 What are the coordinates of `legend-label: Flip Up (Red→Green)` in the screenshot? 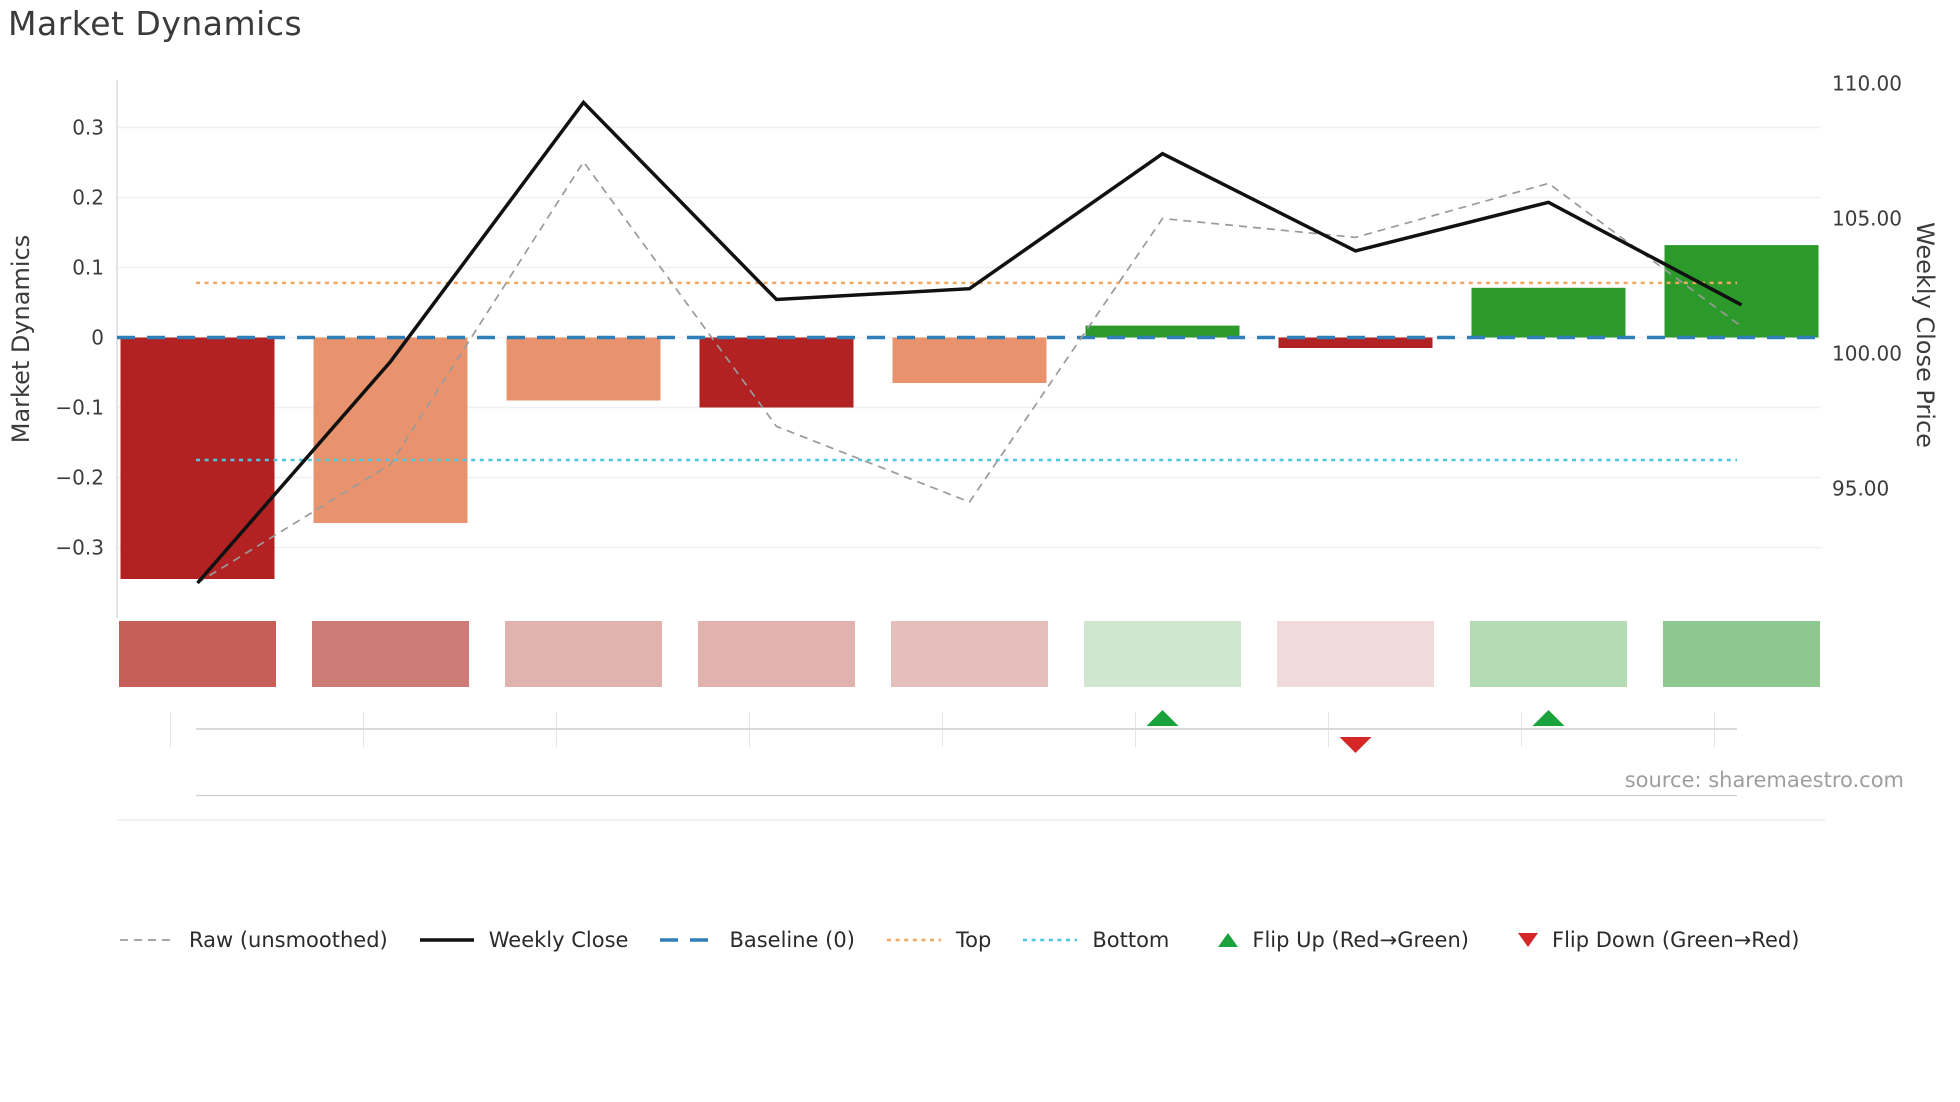 It's located at (1360, 940).